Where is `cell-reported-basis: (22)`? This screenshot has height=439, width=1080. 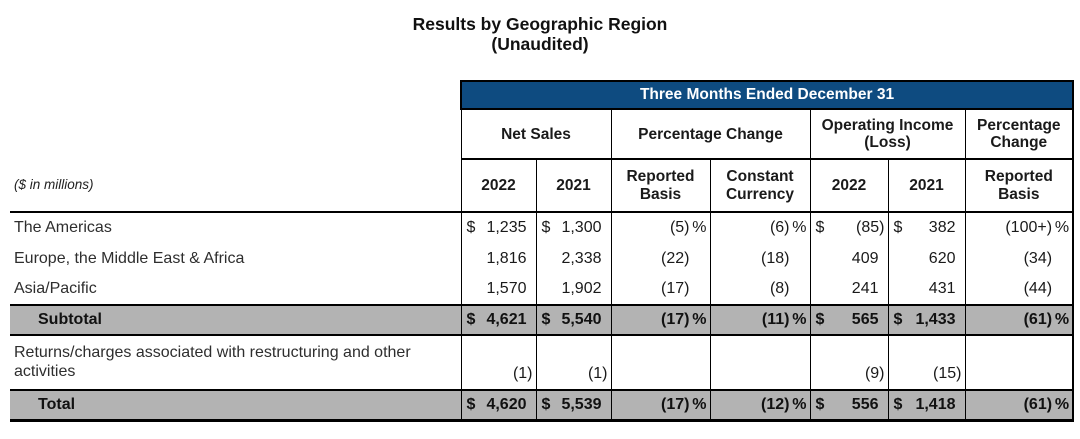 cell-reported-basis: (22) is located at coordinates (660, 259).